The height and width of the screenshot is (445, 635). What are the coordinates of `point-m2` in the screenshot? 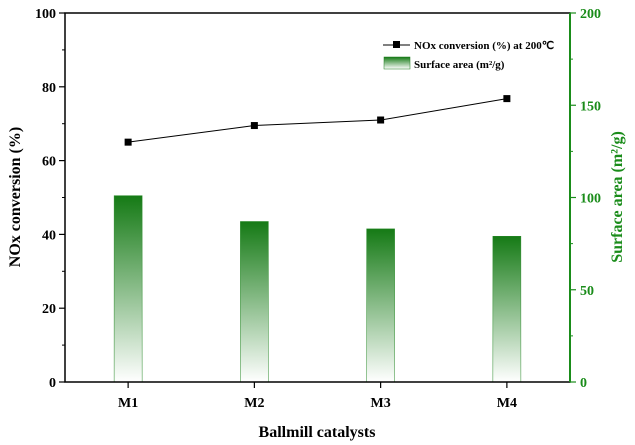 It's located at (254, 126).